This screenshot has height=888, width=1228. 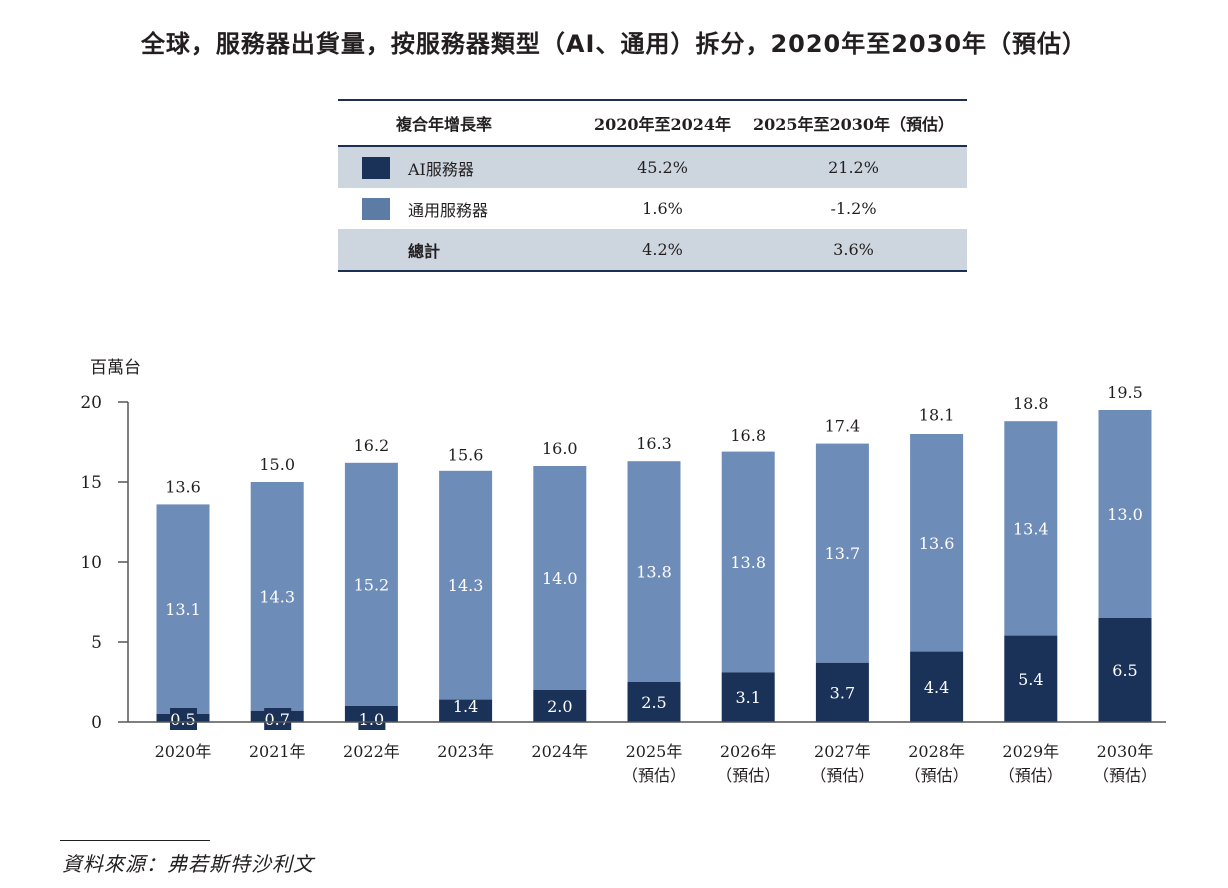 I want to click on x-tick-label: 2023年, so click(x=465, y=751).